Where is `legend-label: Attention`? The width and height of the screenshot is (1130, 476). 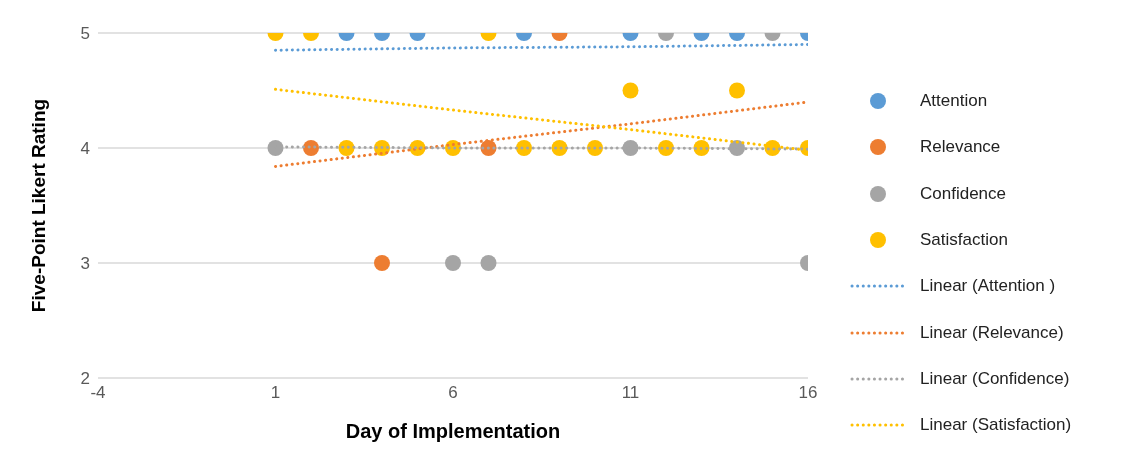
legend-label: Attention is located at coordinates (954, 101).